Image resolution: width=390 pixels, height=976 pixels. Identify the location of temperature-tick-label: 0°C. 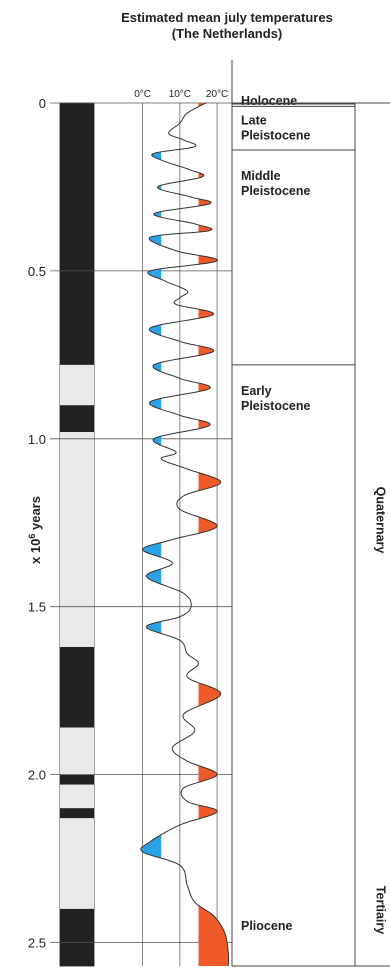
(142, 94).